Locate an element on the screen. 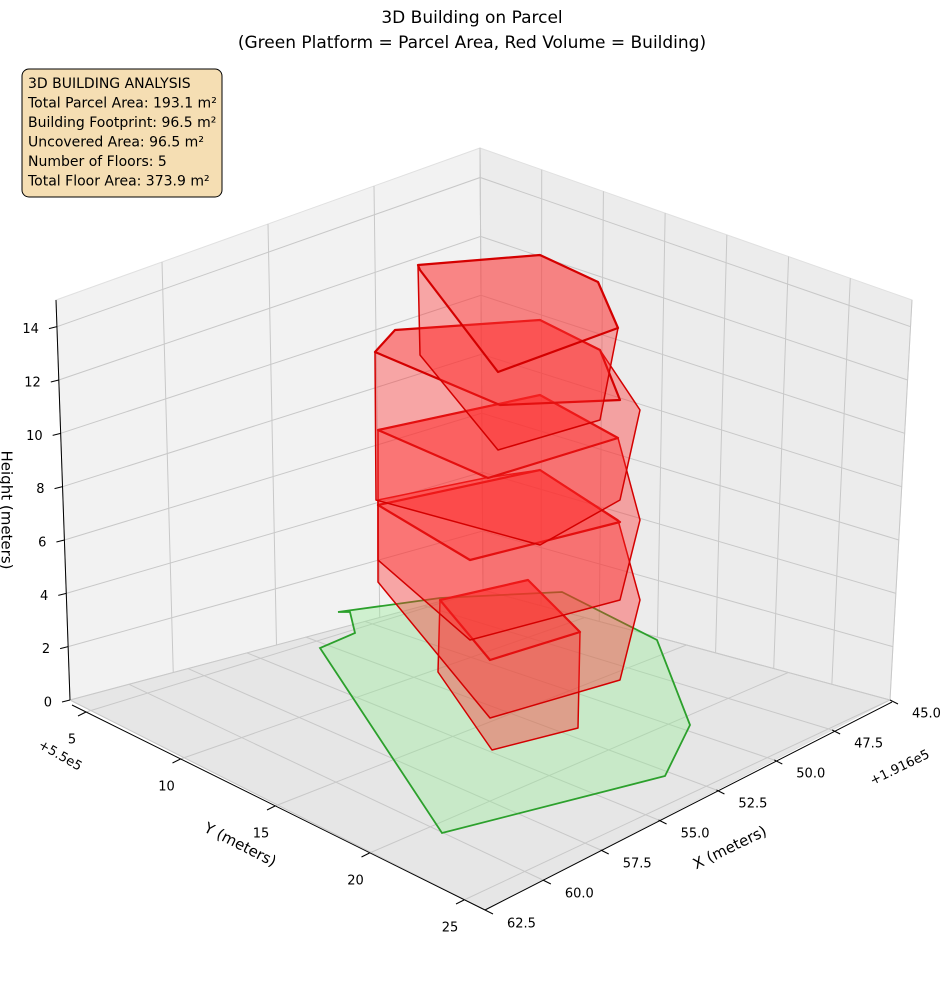  info-box is located at coordinates (122, 133).